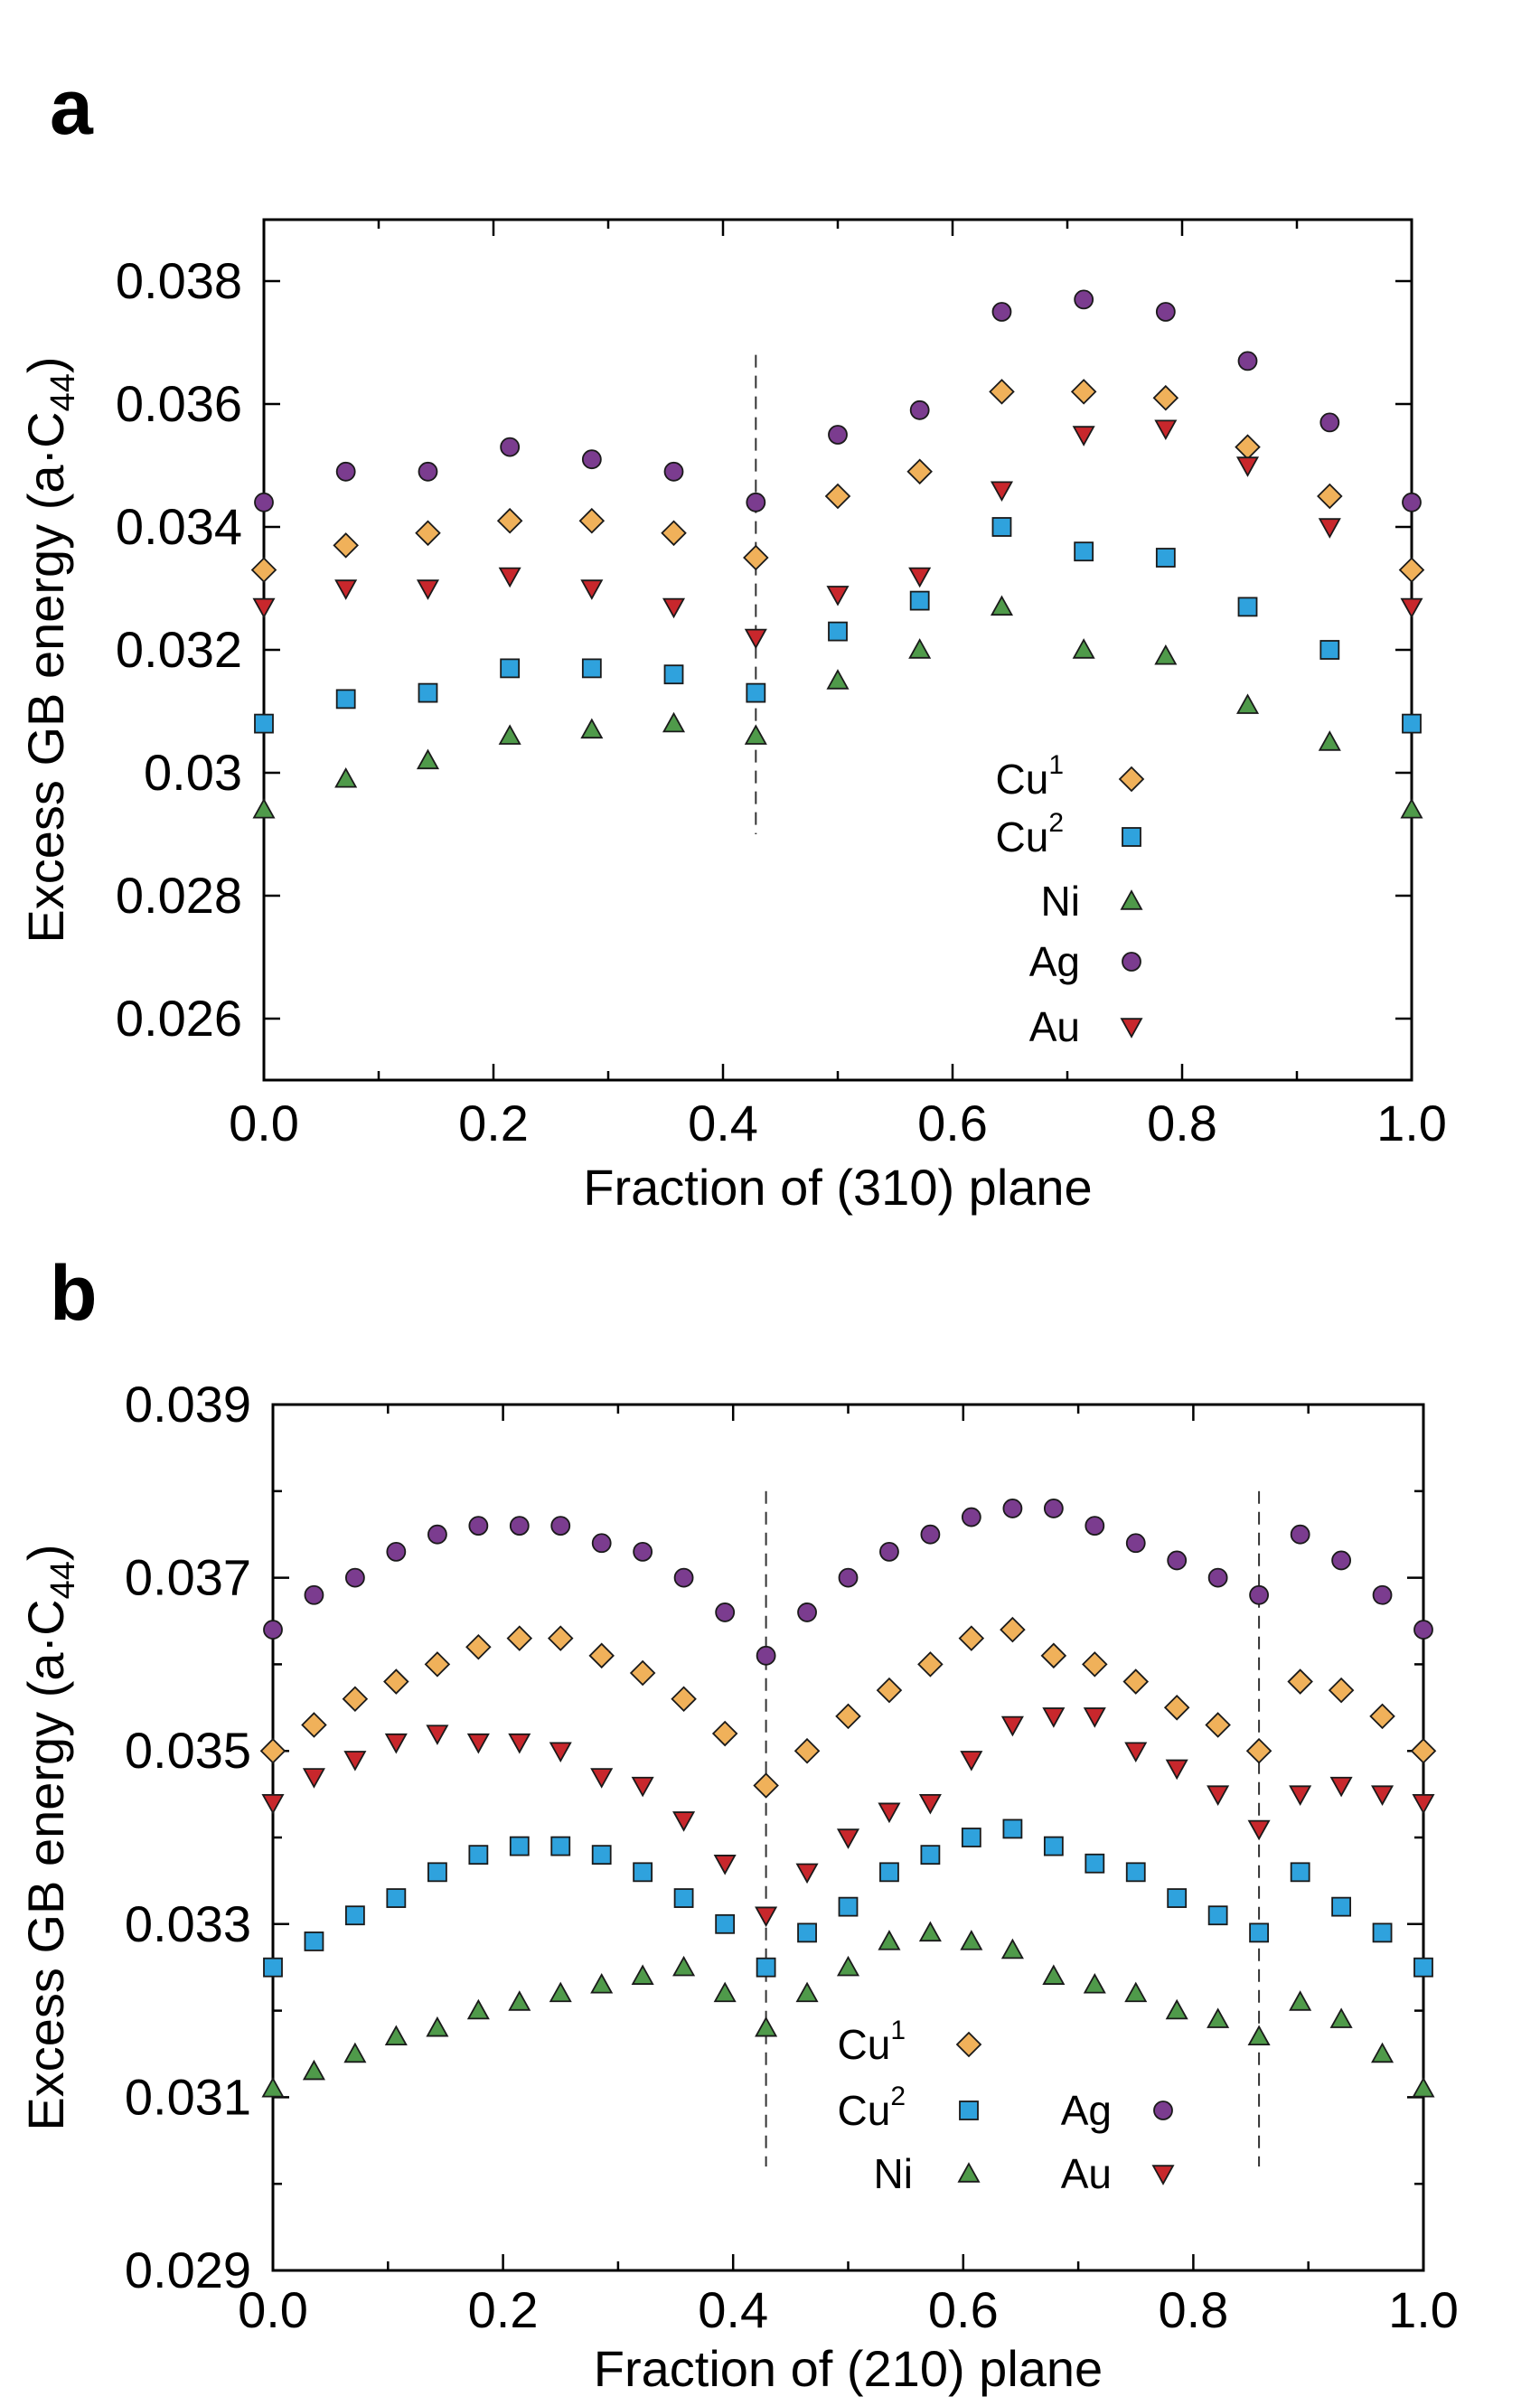 Image resolution: width=1540 pixels, height=2406 pixels. I want to click on legend-marker-cu2, so click(969, 2110).